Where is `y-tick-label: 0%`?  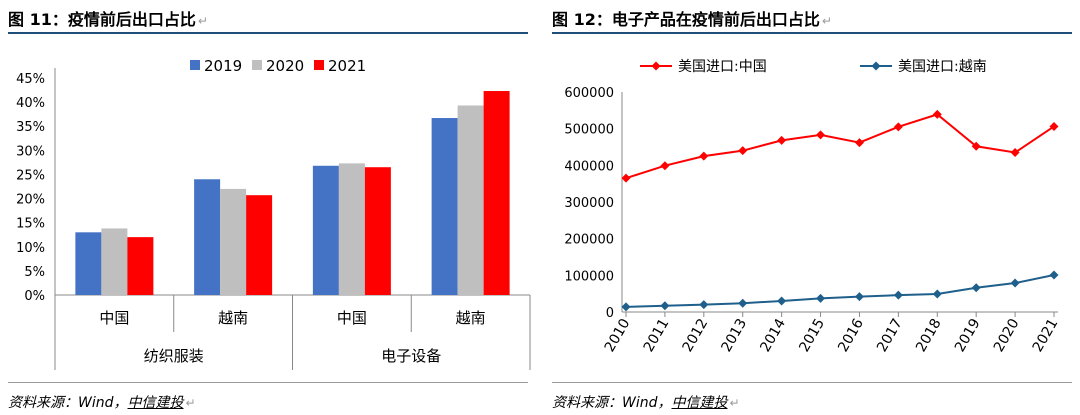 y-tick-label: 0% is located at coordinates (34, 296).